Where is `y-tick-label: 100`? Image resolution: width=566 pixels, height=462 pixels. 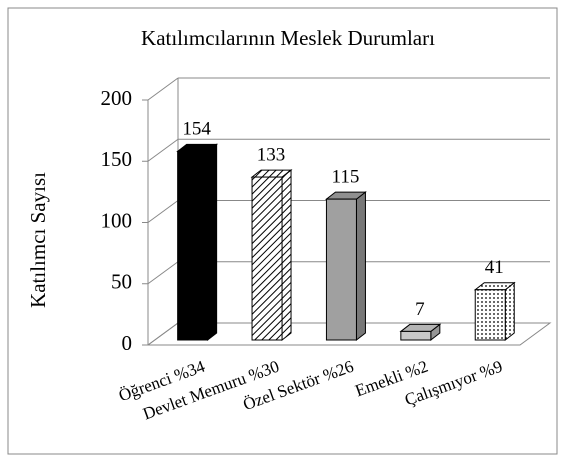 y-tick-label: 100 is located at coordinates (117, 220).